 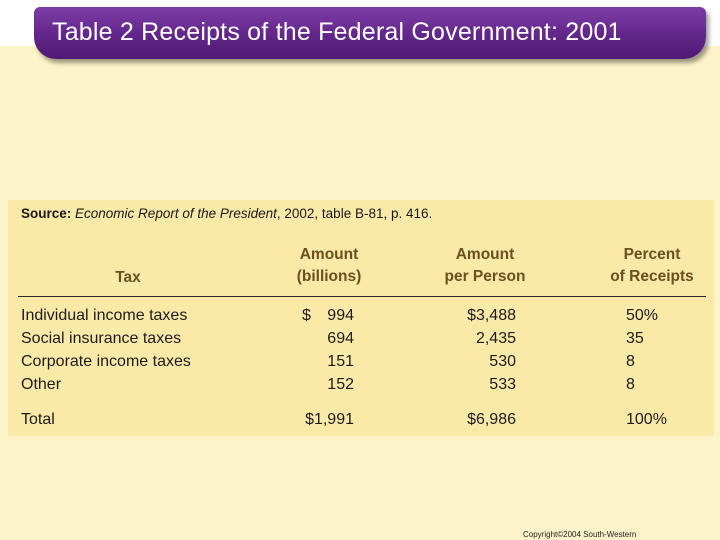 What do you see at coordinates (646, 419) in the screenshot?
I see `total-percent: 100%` at bounding box center [646, 419].